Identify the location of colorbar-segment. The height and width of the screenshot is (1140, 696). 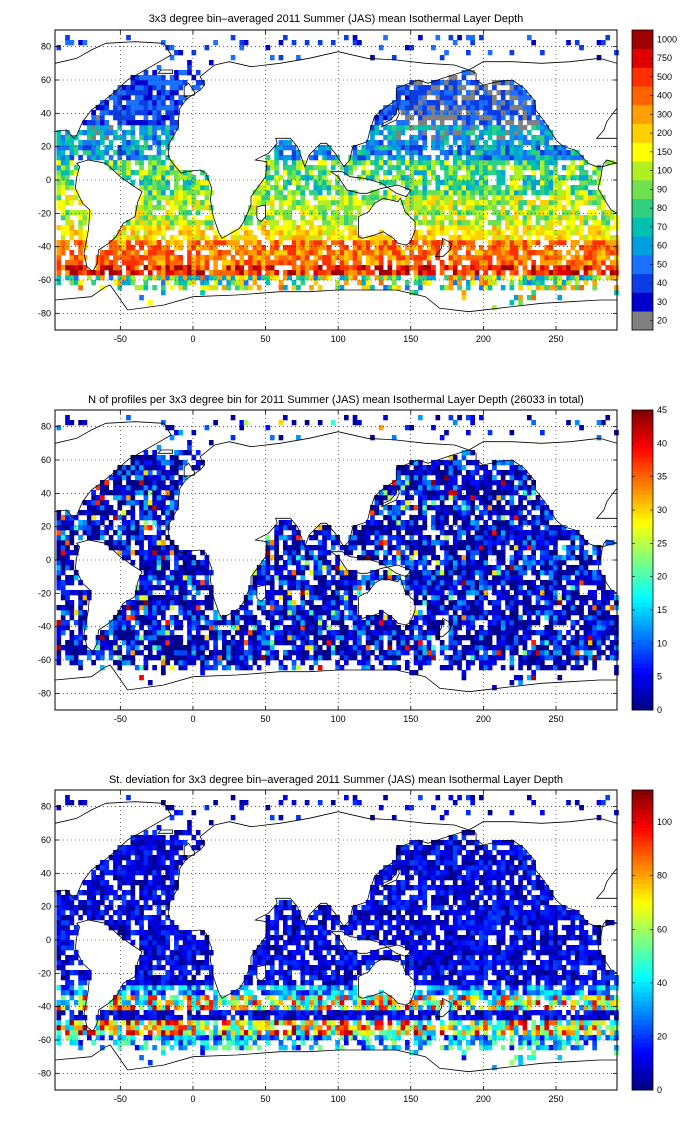
(642, 190).